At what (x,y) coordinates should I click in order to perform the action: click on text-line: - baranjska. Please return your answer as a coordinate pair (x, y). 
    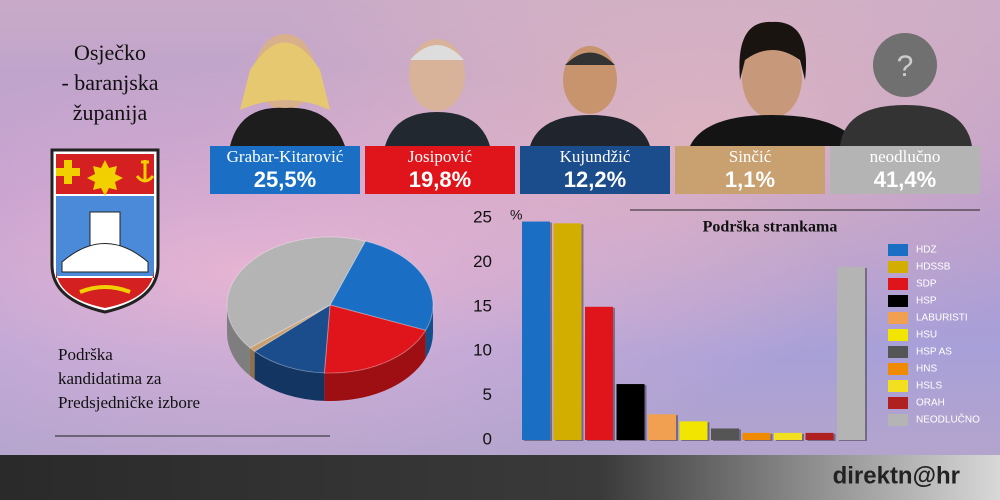
    Looking at the image, I should click on (110, 82).